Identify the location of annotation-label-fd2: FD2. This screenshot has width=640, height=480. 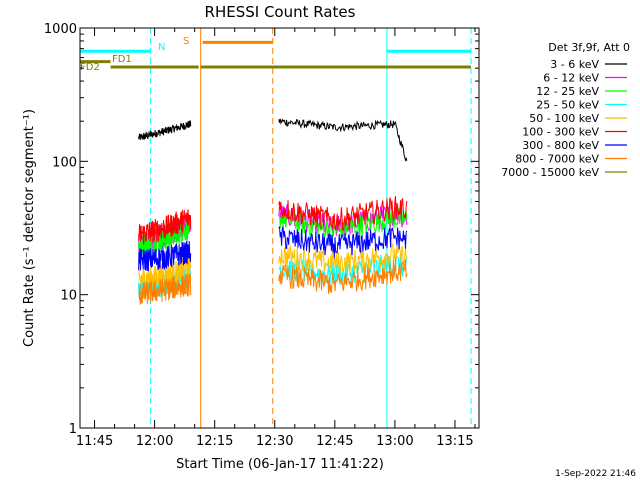
(90, 67).